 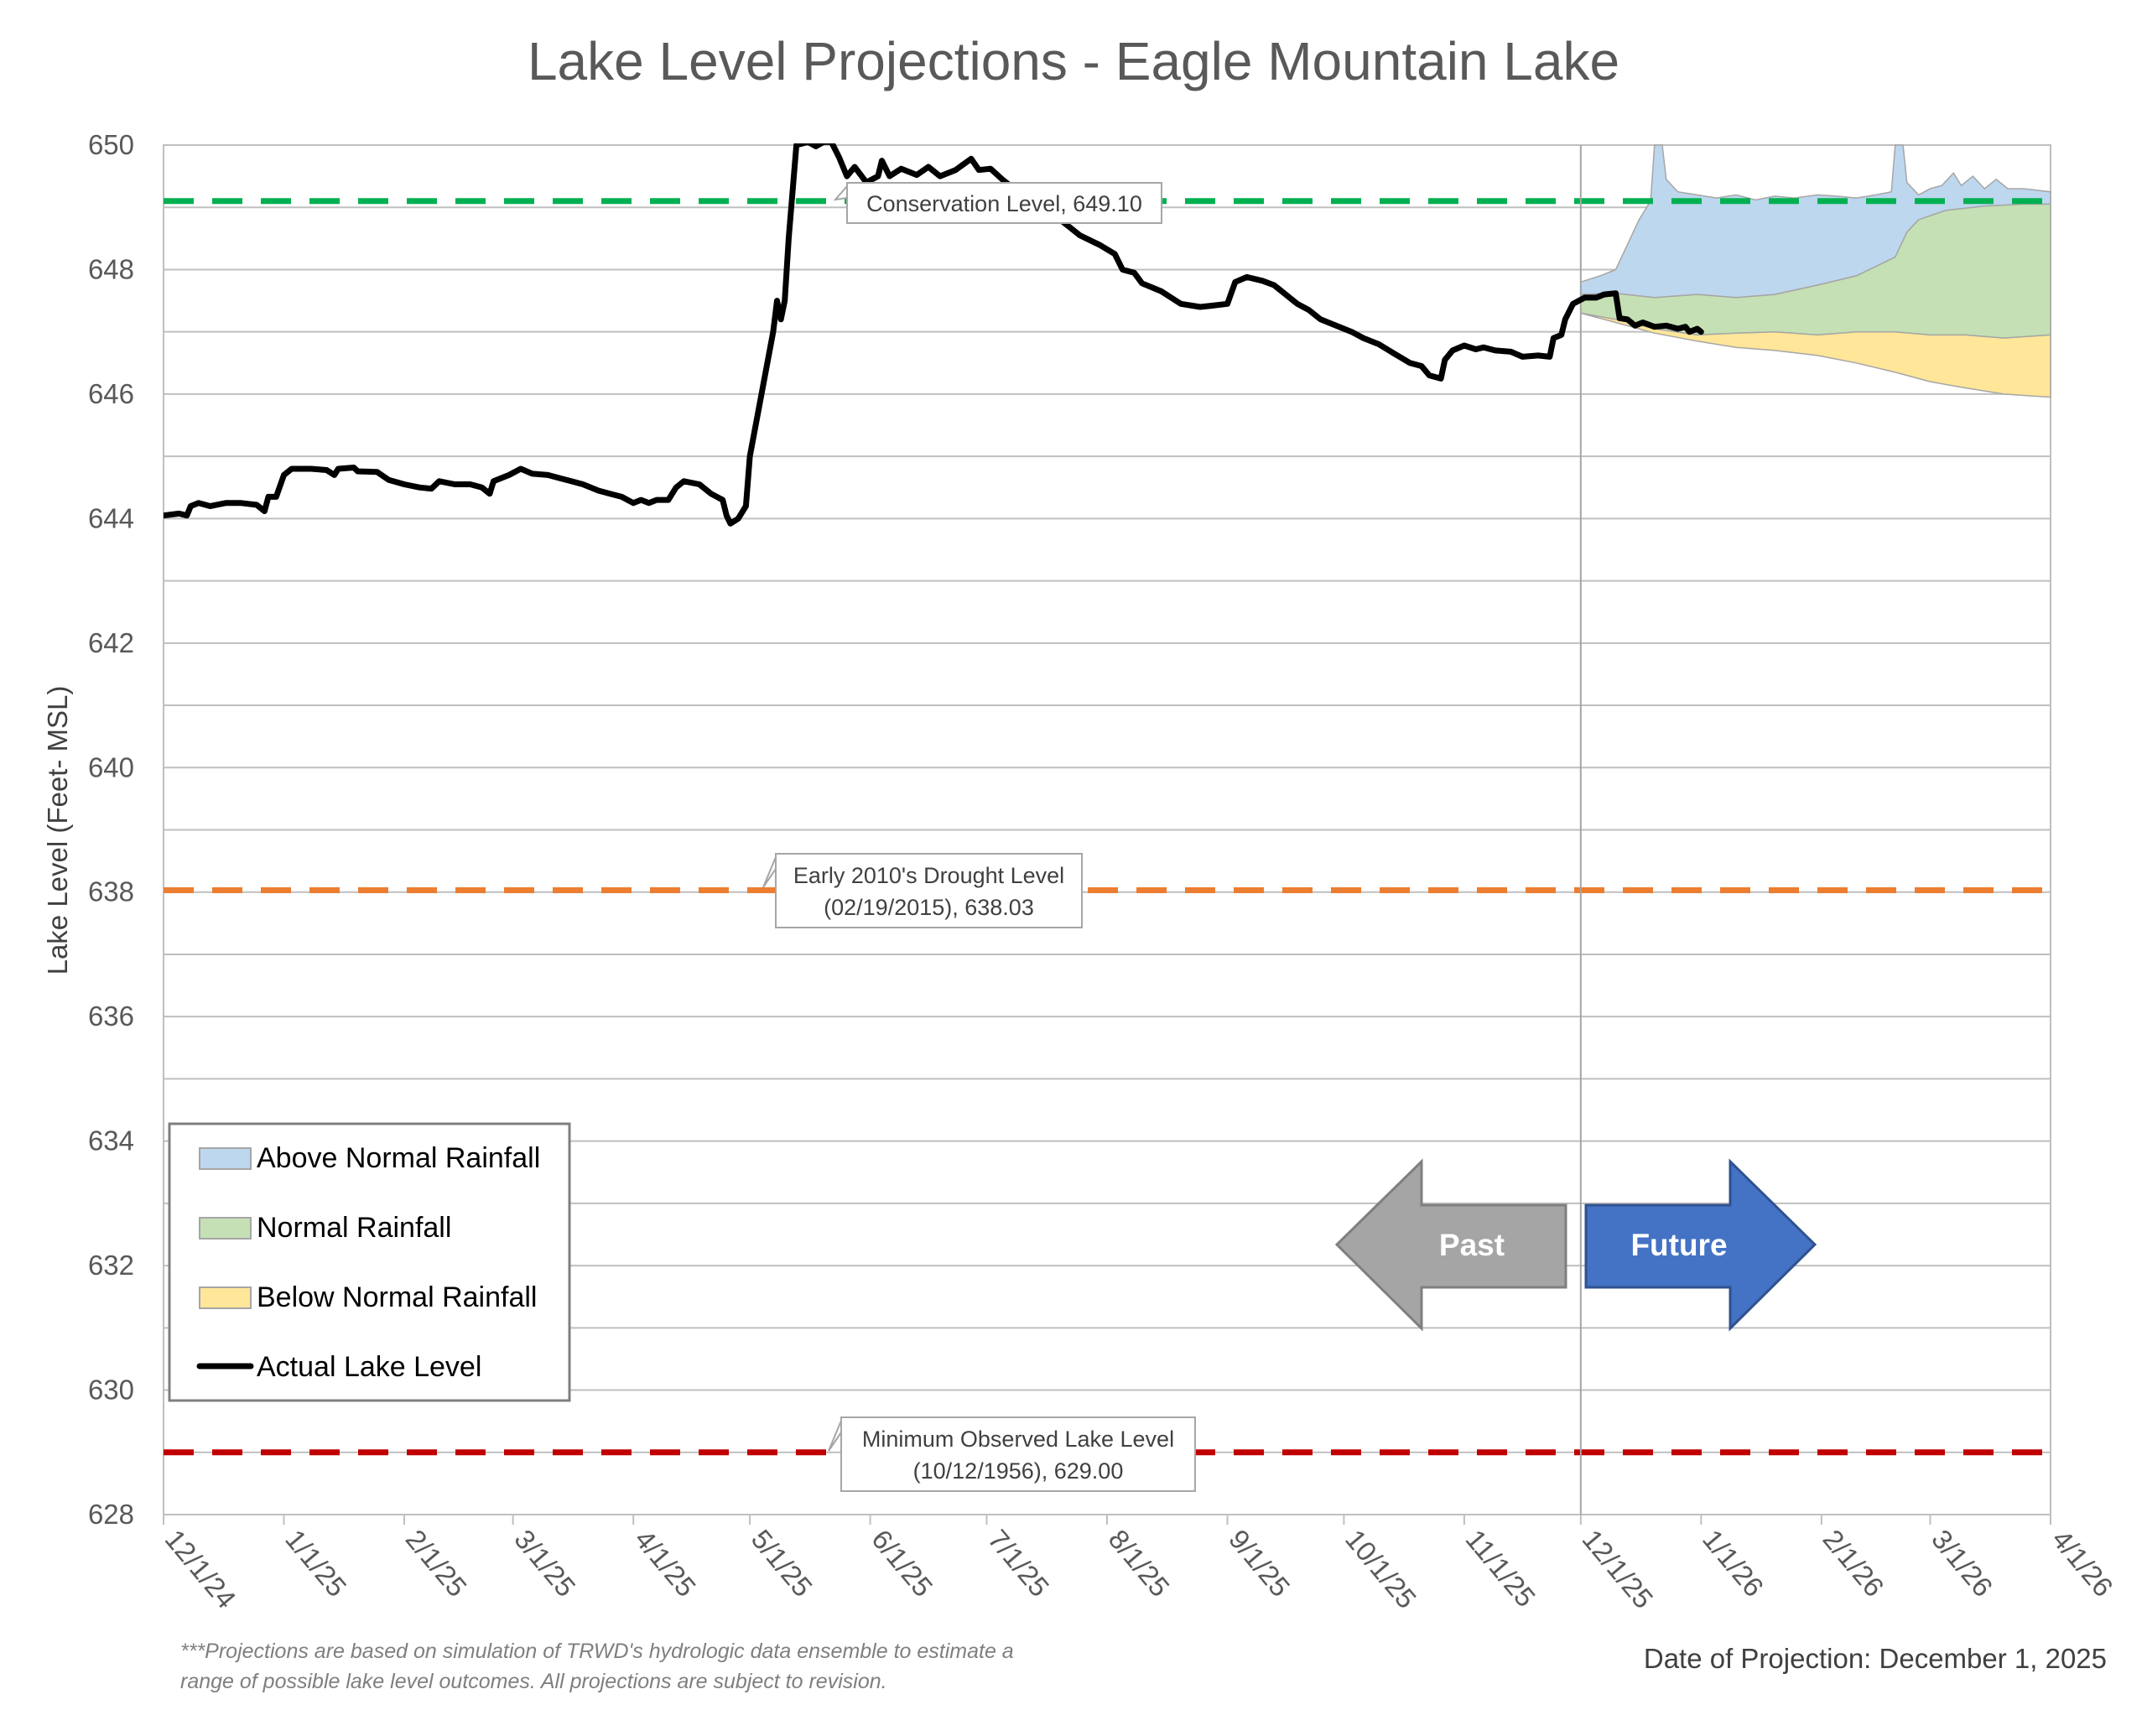 I want to click on future-arrow-shape, so click(x=1700, y=1245).